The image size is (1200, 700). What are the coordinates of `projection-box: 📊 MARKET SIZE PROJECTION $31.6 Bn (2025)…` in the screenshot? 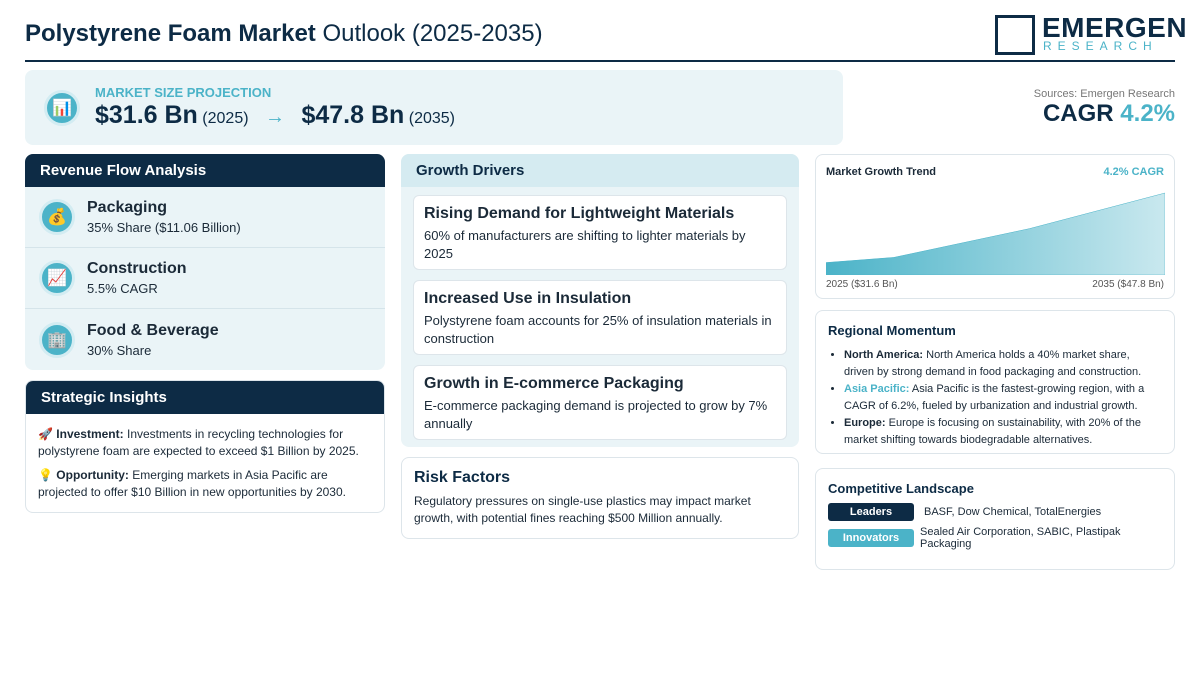 It's located at (434, 107).